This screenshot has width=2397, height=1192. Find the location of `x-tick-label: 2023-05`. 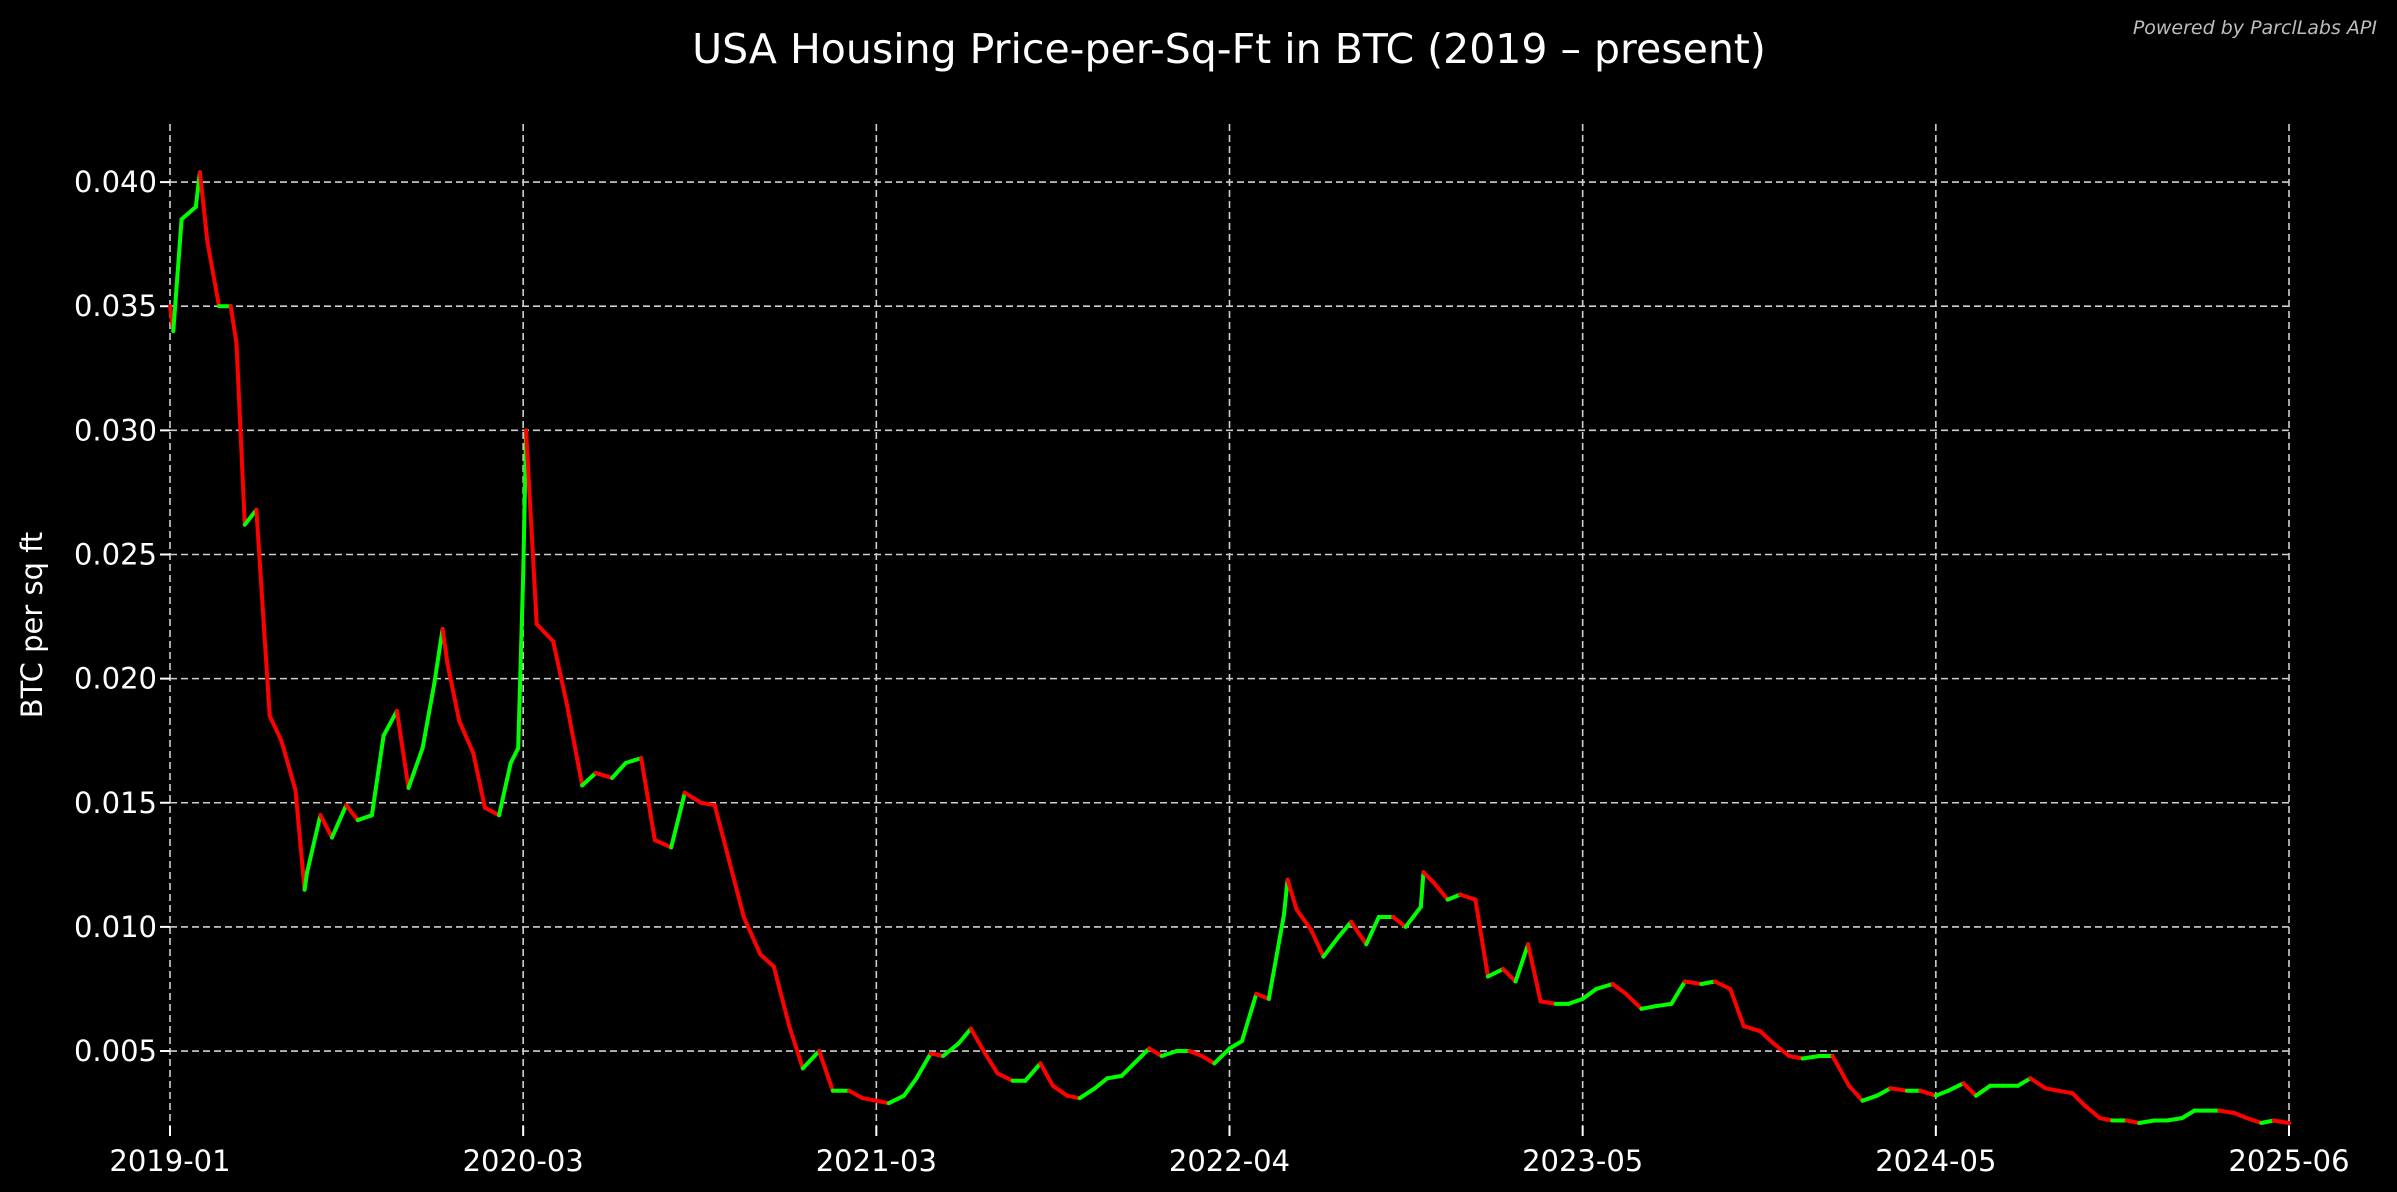

x-tick-label: 2023-05 is located at coordinates (1582, 1161).